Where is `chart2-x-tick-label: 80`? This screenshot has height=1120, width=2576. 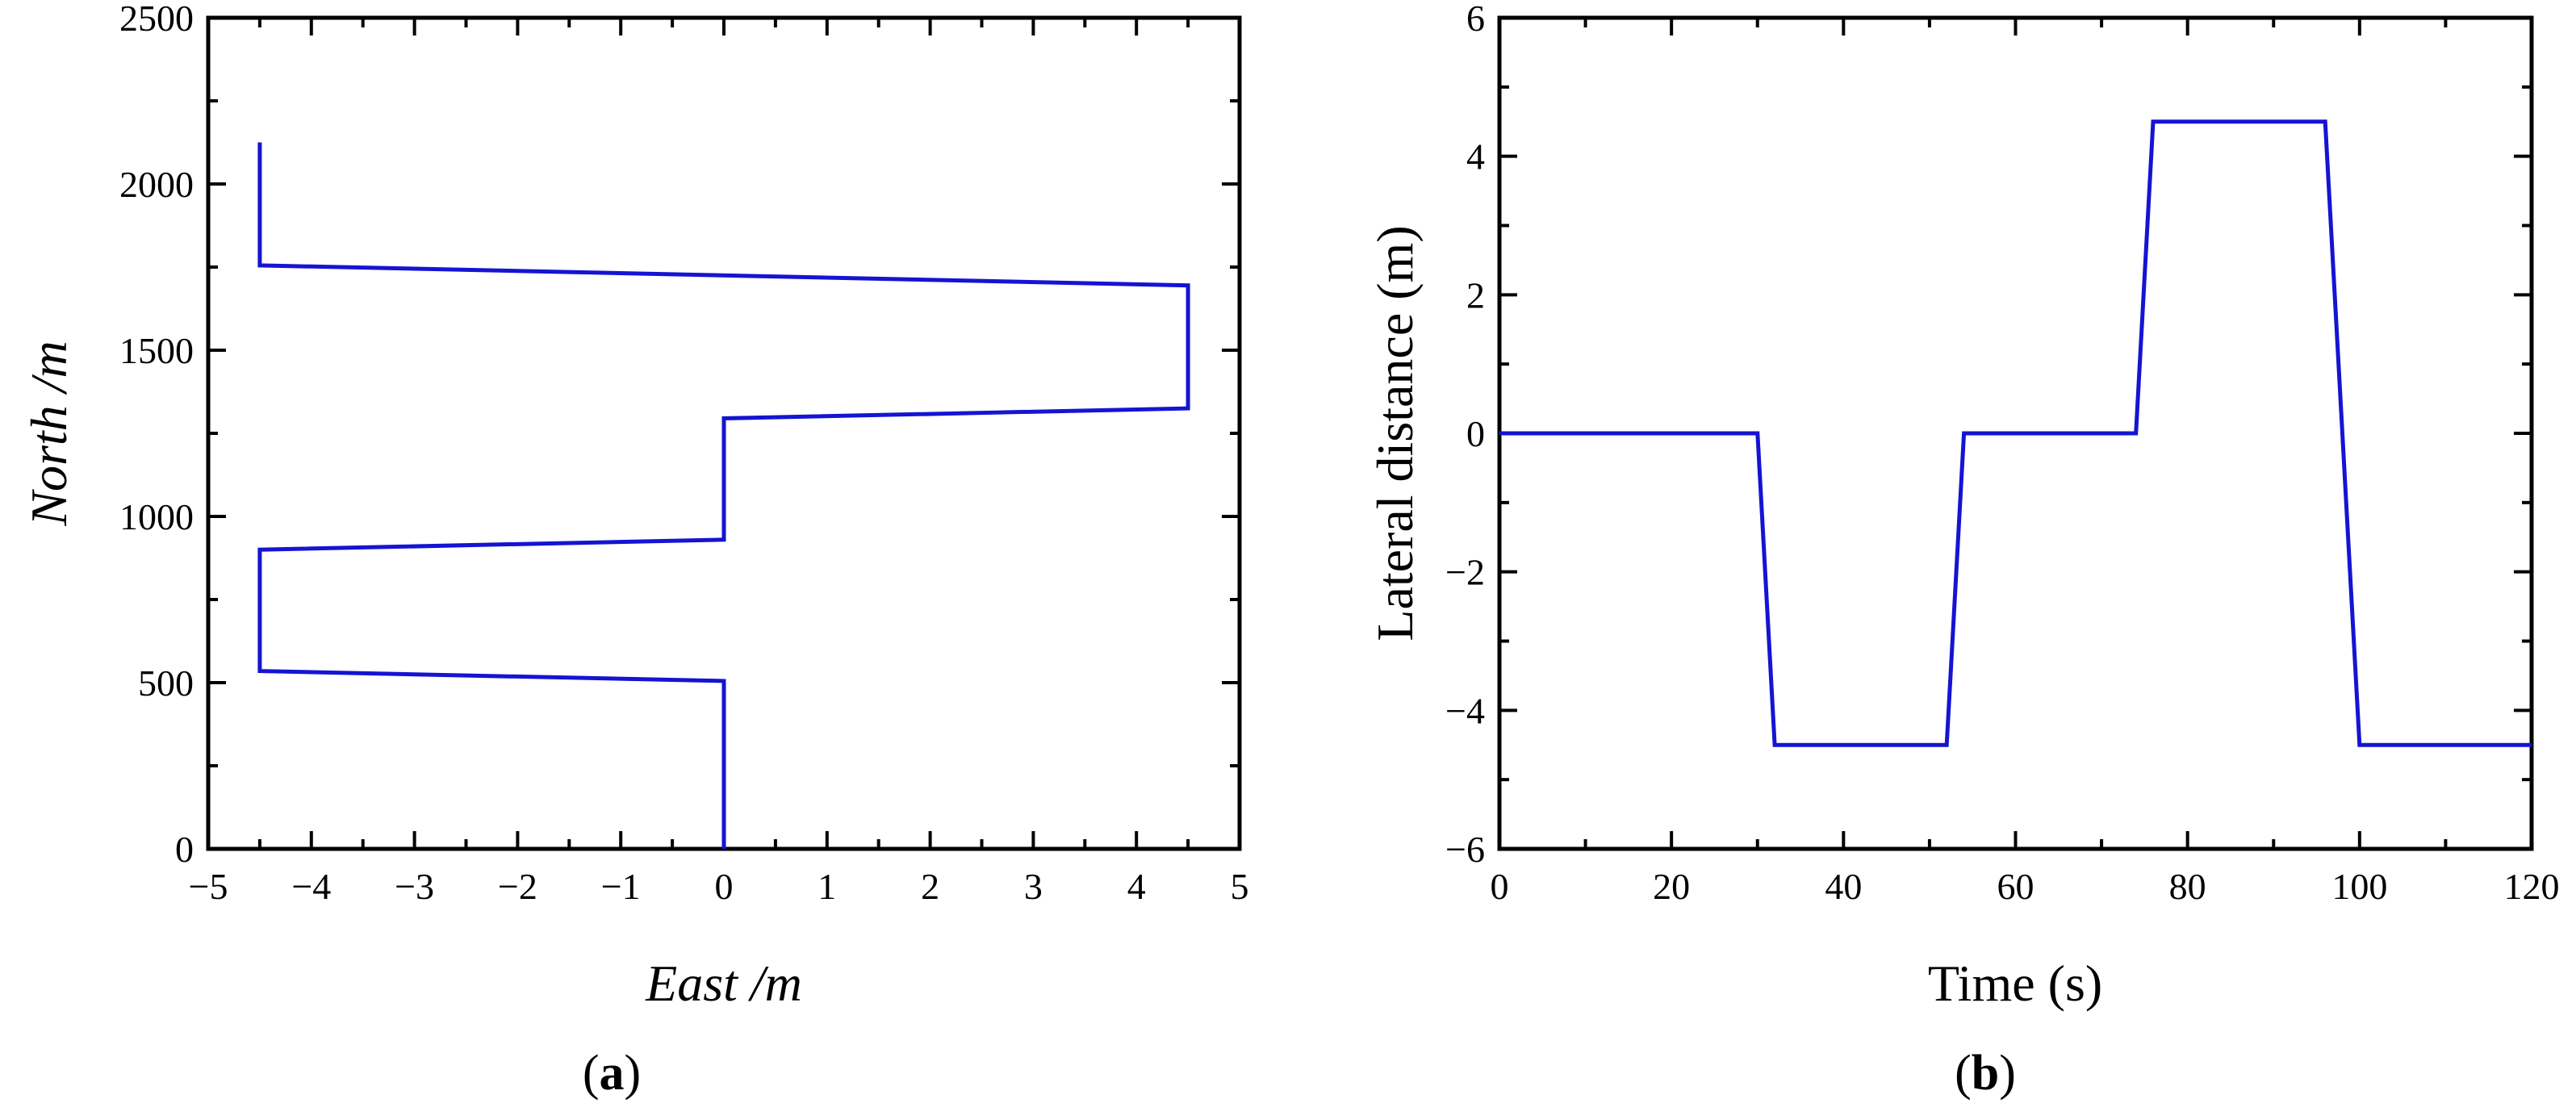 chart2-x-tick-label: 80 is located at coordinates (2187, 886).